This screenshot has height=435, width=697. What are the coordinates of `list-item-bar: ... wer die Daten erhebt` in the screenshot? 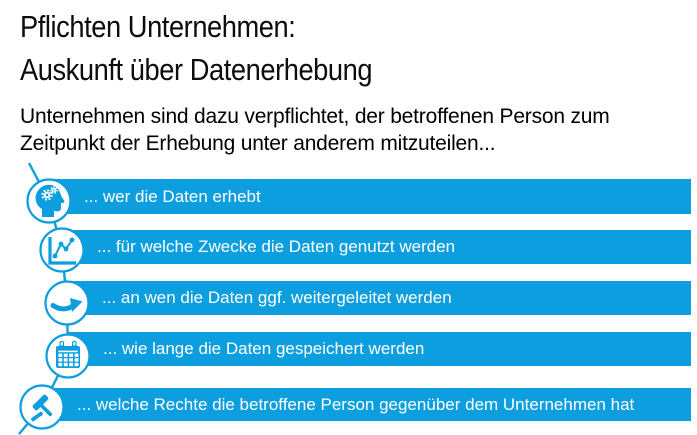 It's located at (370, 196).